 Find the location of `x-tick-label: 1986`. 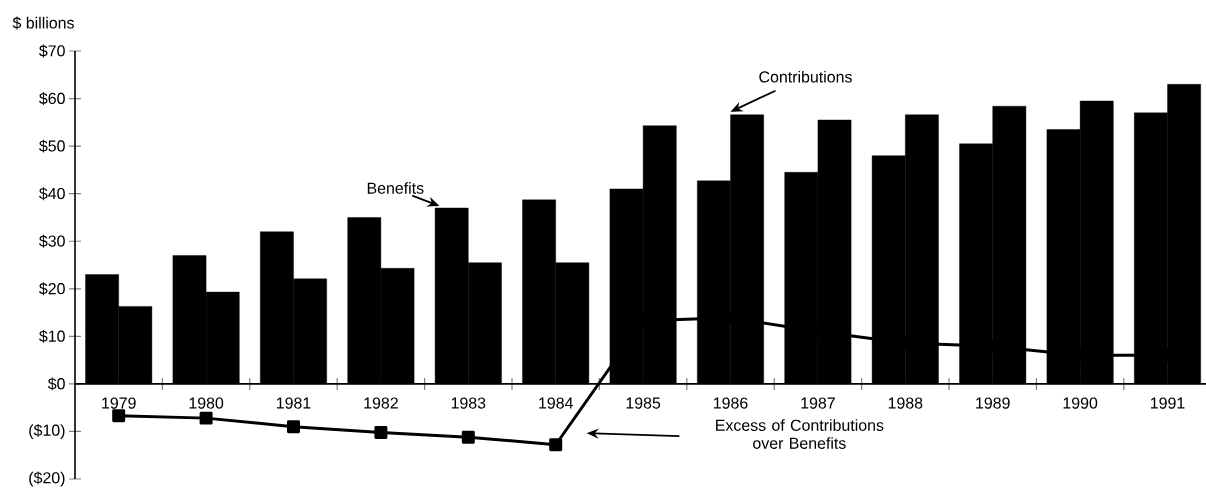

x-tick-label: 1986 is located at coordinates (730, 403).